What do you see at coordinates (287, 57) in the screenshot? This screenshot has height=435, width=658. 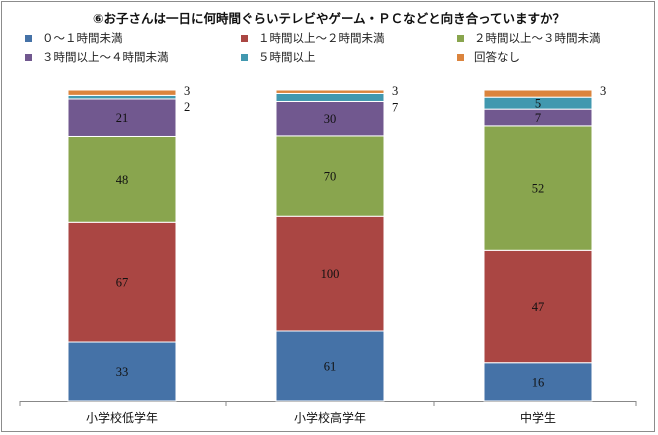 I see `legend-label: ５時間以上` at bounding box center [287, 57].